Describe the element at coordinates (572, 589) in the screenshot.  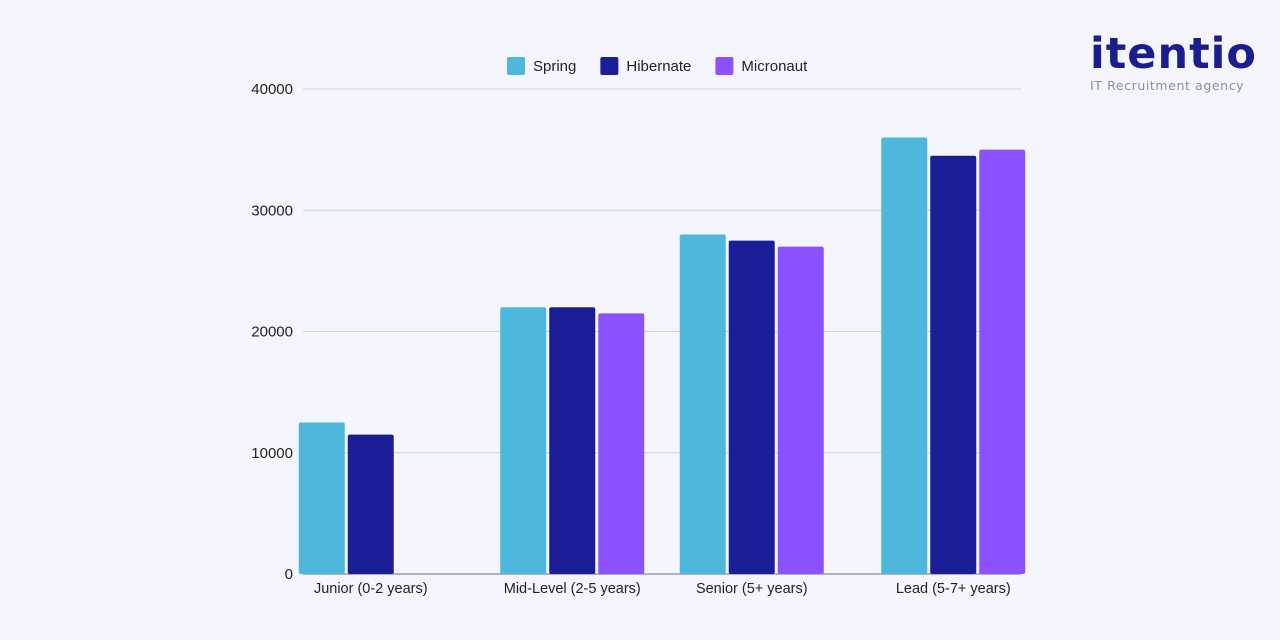
I see `x-tick-label: Mid-Level (2-5 years)` at that location.